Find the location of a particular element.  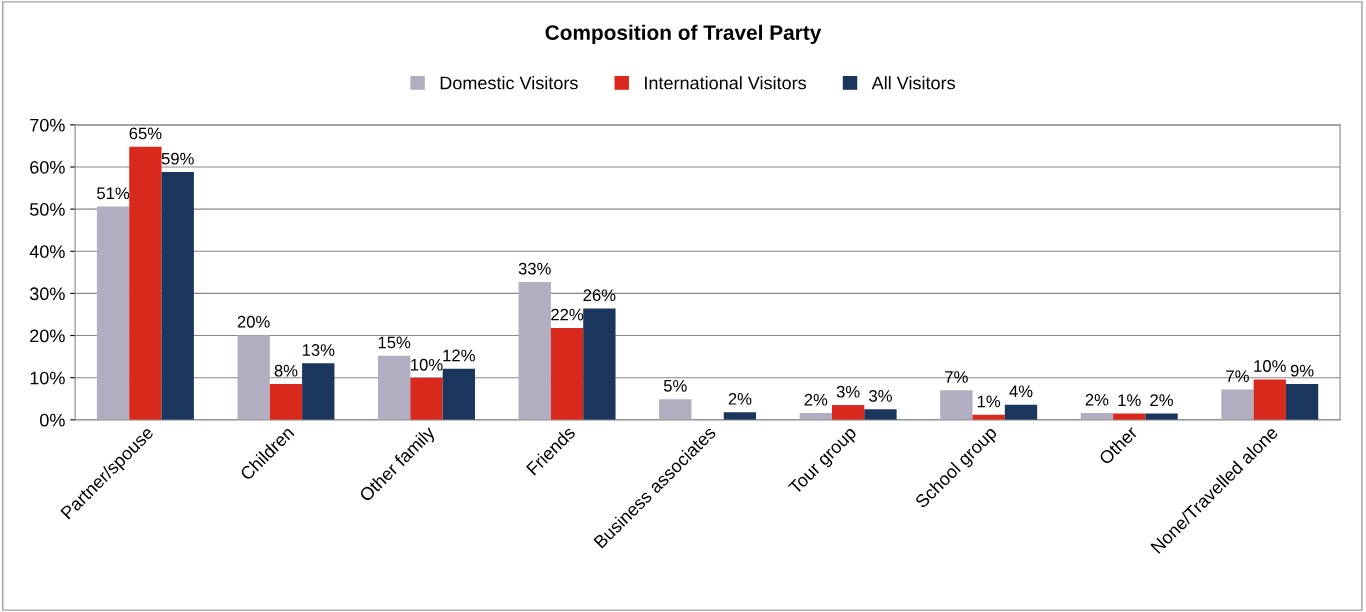

legend-label: International Visitors is located at coordinates (726, 83).